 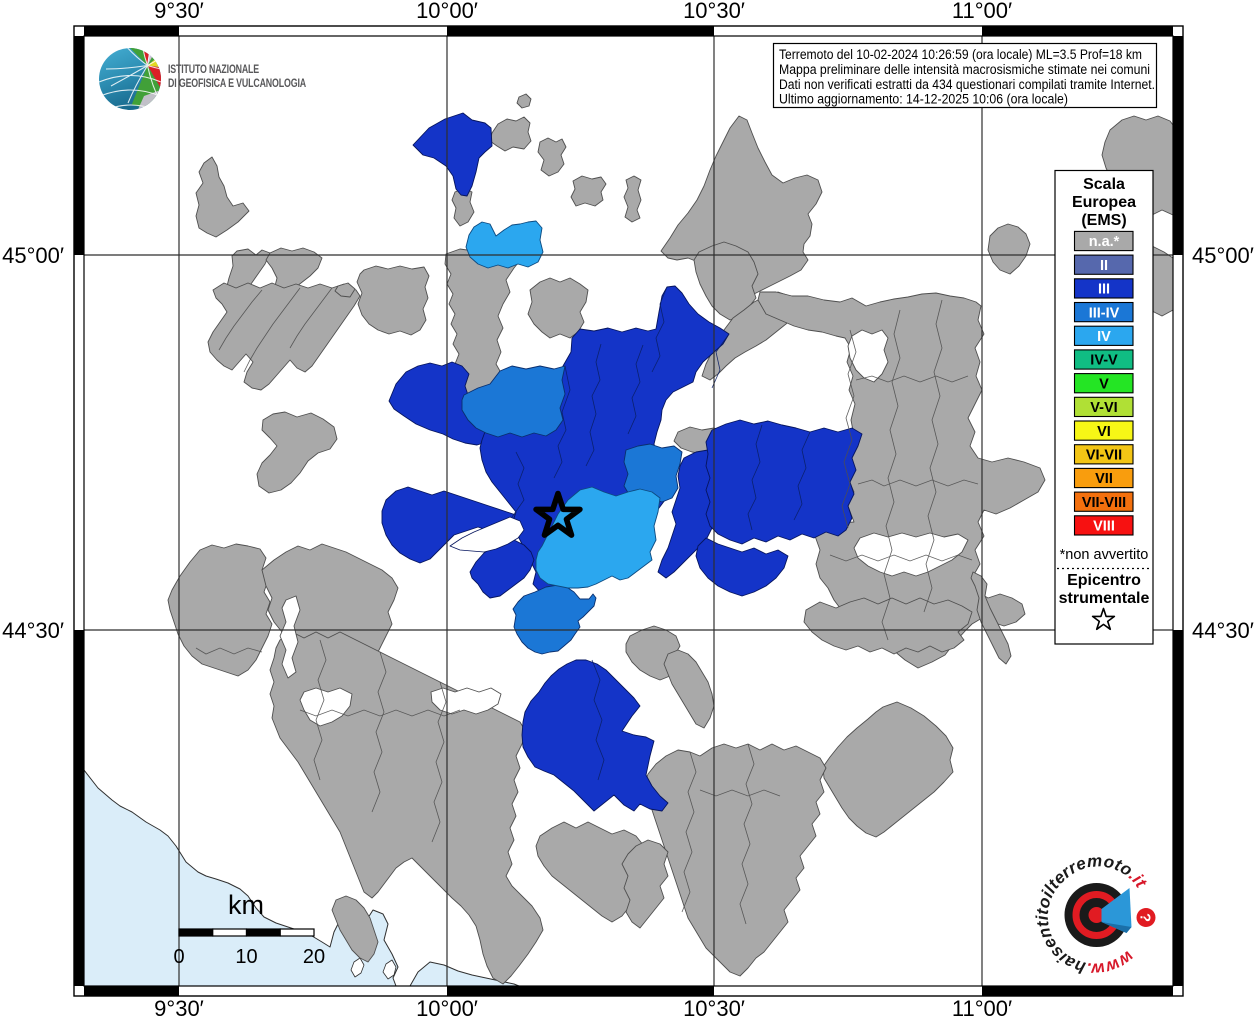 What do you see at coordinates (1104, 598) in the screenshot?
I see `svg-text: strumentale` at bounding box center [1104, 598].